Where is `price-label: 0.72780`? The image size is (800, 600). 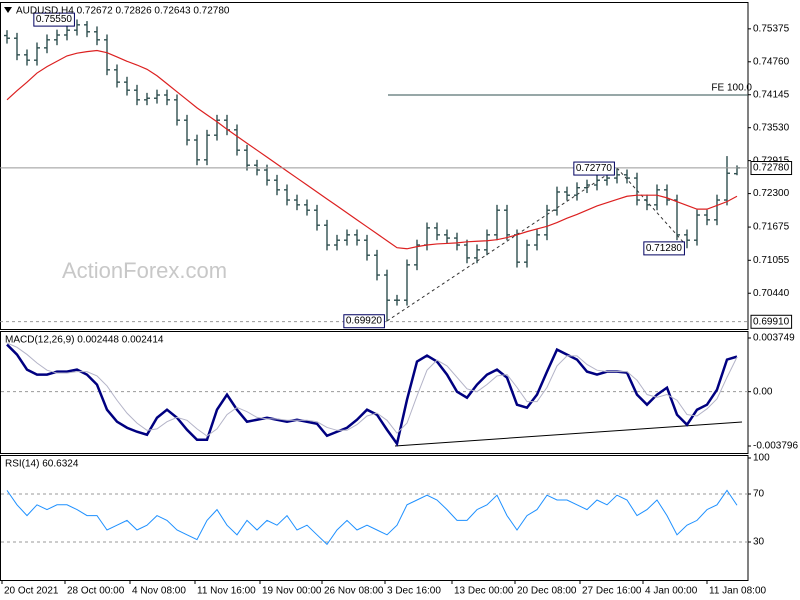 price-label: 0.72780 is located at coordinates (771, 168).